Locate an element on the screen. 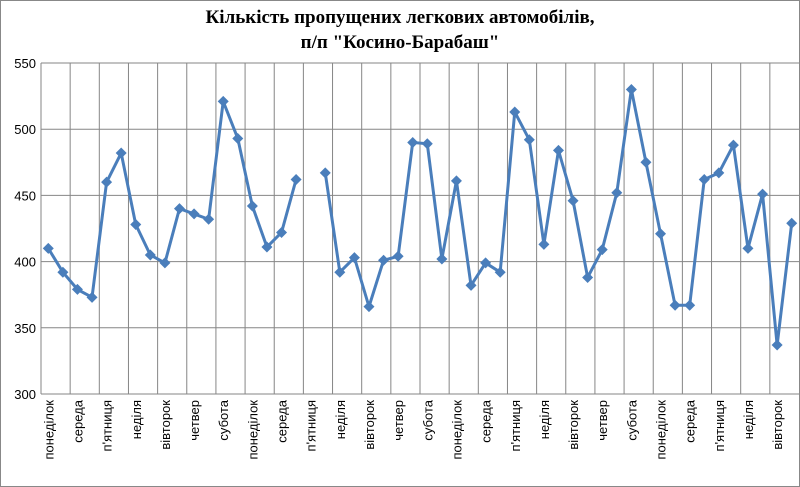 This screenshot has width=800, height=487. y-tick-label: 400 is located at coordinates (25, 262).